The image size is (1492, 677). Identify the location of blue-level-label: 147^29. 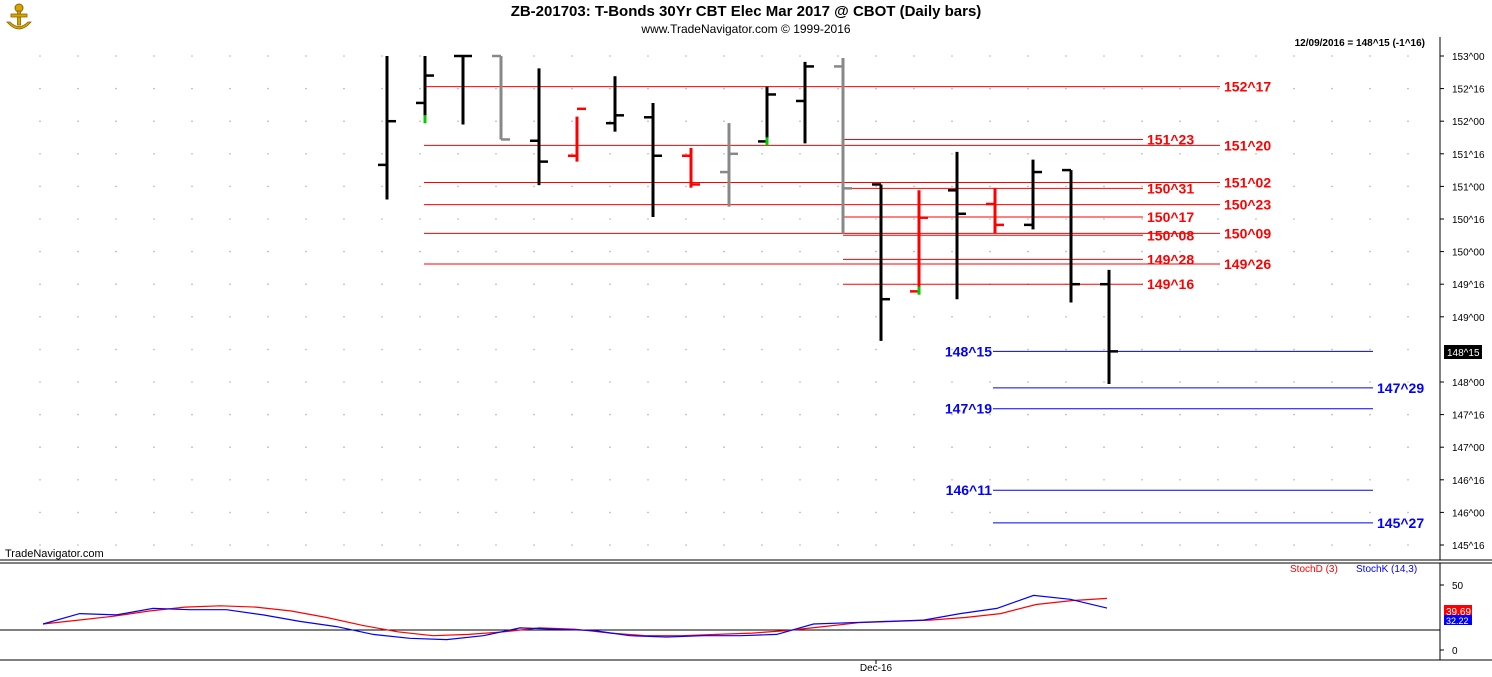
(1400, 388).